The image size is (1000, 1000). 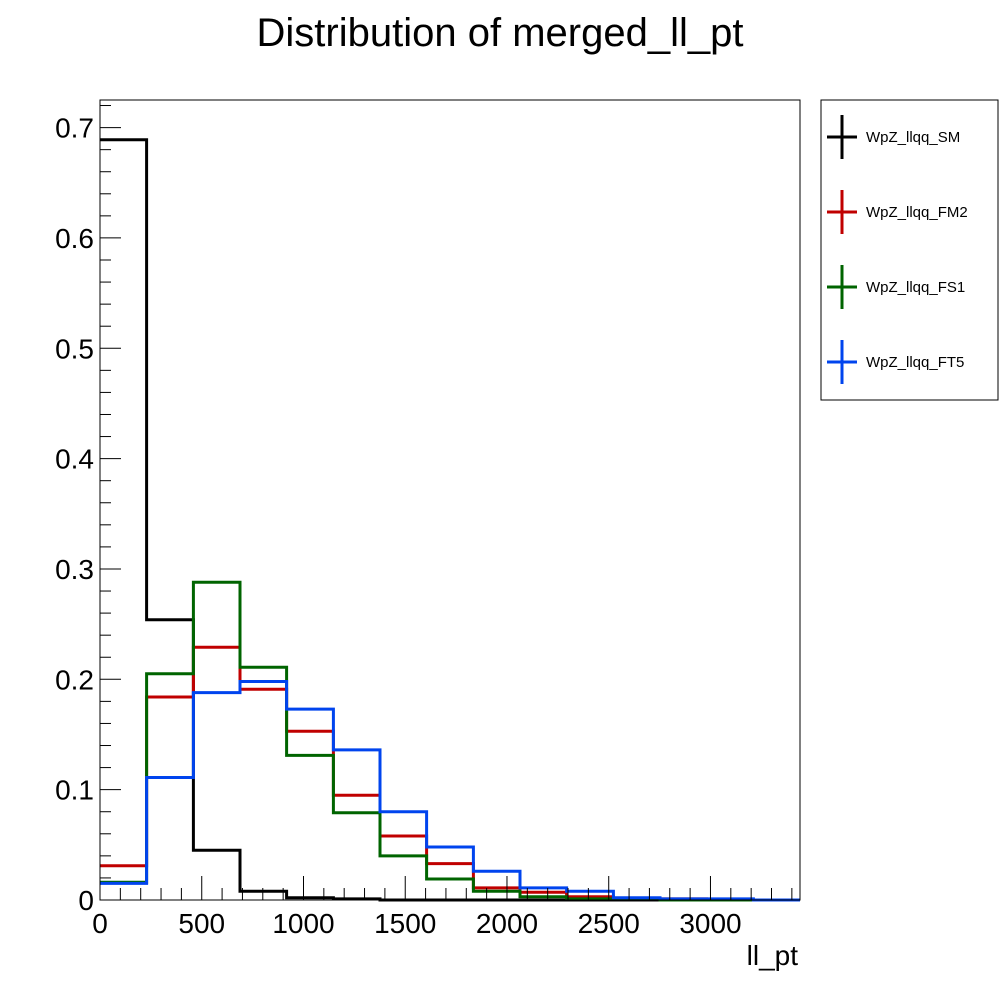 I want to click on y-tick-label: 0.5, so click(x=74, y=348).